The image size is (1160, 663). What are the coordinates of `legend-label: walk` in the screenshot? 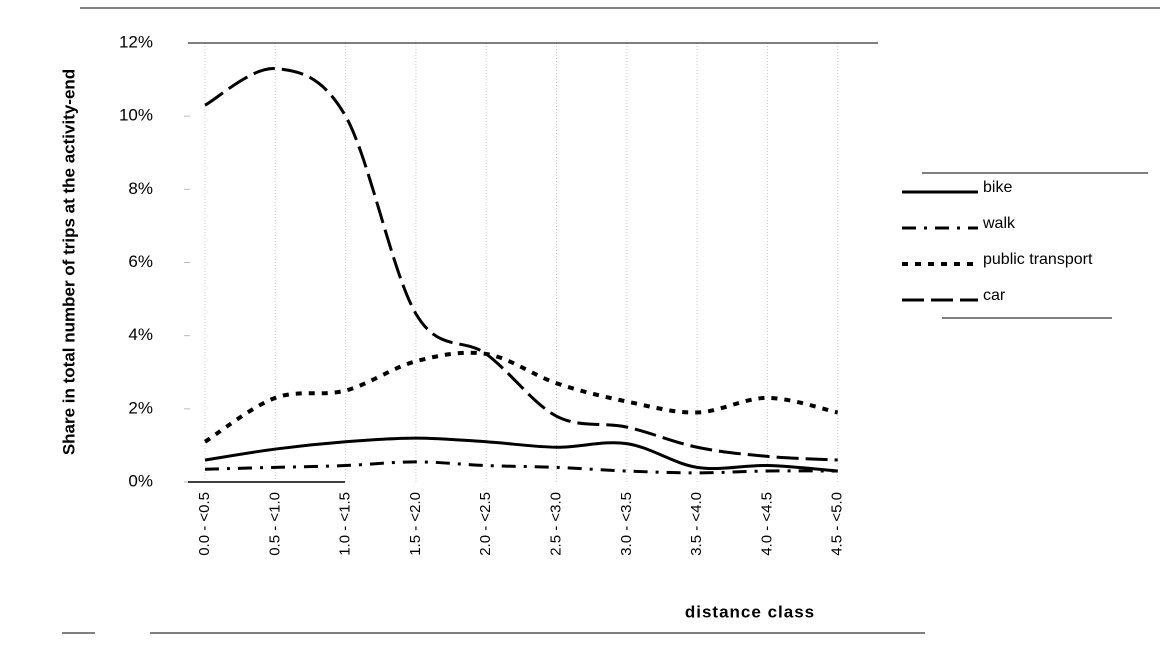 It's located at (999, 223).